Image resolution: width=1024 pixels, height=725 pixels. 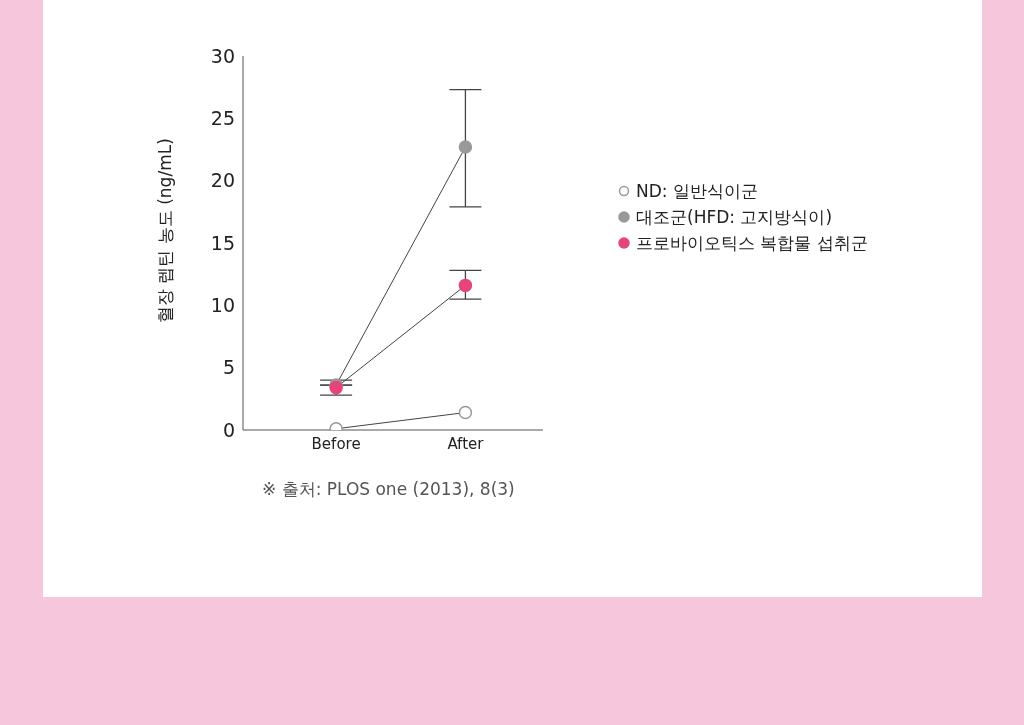 I want to click on y-tick-label: 15, so click(x=222, y=242).